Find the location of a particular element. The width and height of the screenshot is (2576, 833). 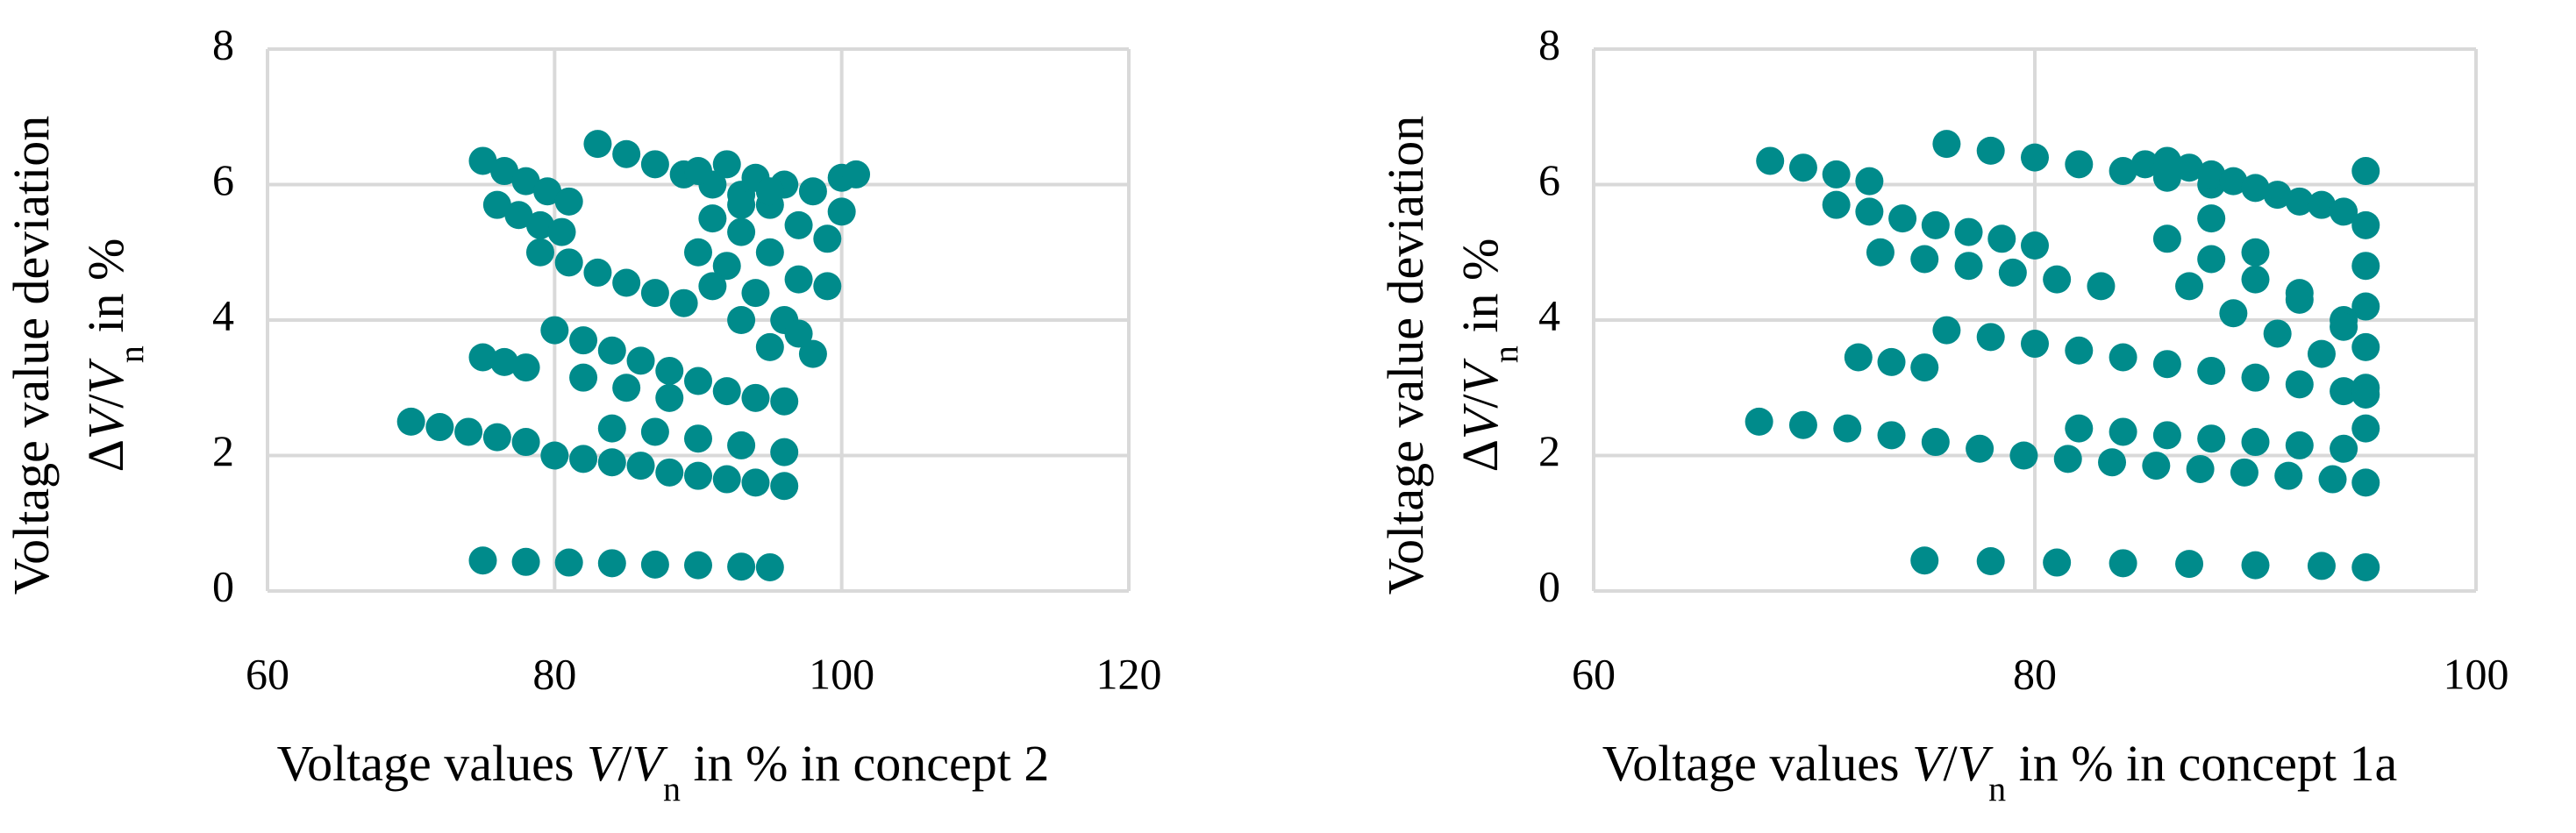

label-part: in % in concept 1a is located at coordinates (2202, 764).